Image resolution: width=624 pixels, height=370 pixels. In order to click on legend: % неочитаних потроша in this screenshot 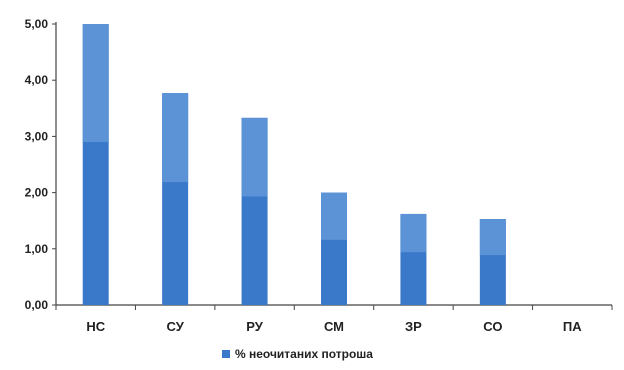, I will do `click(297, 354)`.